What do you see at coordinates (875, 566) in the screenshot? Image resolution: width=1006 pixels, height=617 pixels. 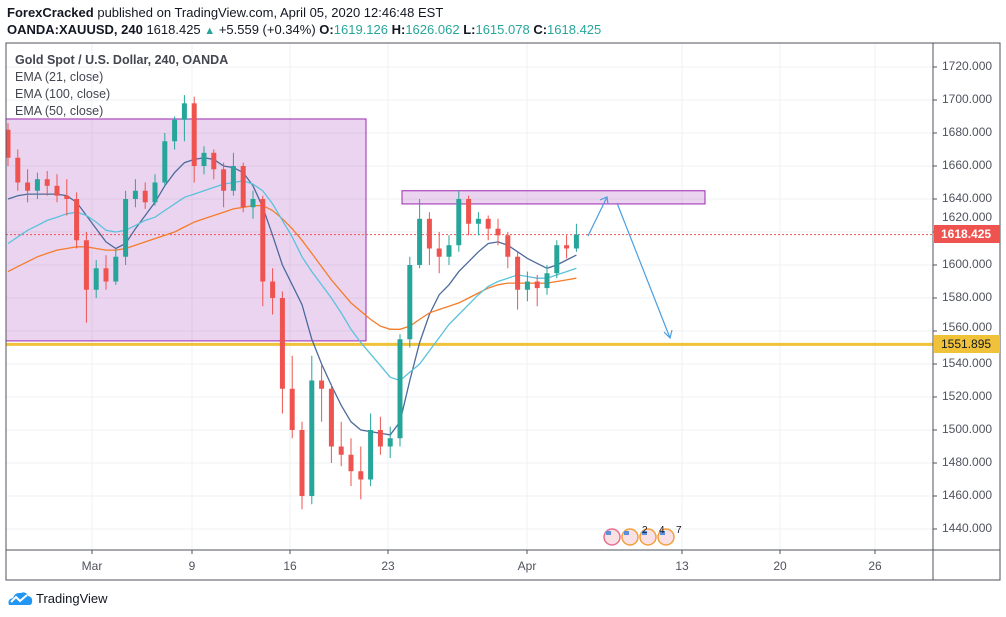 I see `time-axis-label: 26` at bounding box center [875, 566].